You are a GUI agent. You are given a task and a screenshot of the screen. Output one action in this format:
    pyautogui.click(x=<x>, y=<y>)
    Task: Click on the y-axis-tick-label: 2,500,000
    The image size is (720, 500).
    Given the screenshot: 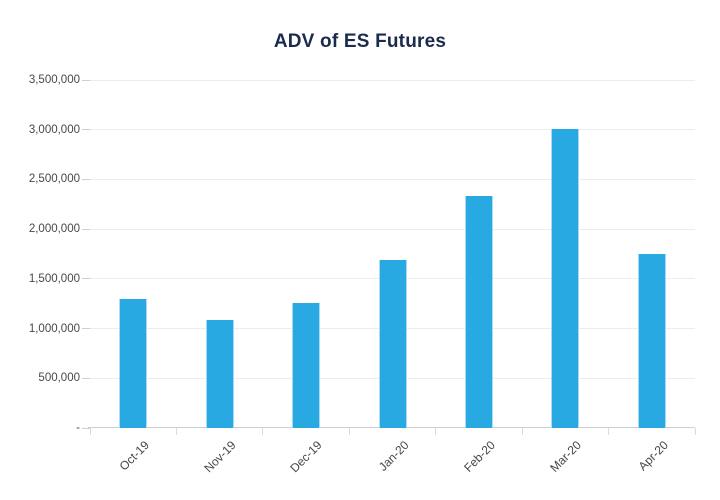 What is the action you would take?
    pyautogui.click(x=54, y=179)
    